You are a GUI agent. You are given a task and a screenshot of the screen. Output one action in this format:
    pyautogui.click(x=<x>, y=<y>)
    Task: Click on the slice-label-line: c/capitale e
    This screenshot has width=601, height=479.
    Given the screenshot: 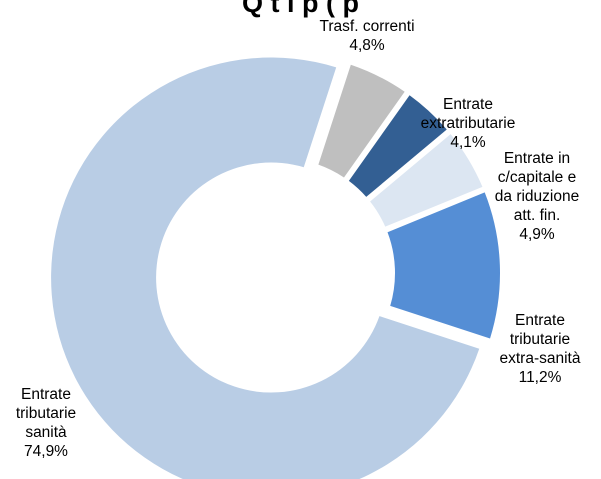 What is the action you would take?
    pyautogui.click(x=537, y=177)
    